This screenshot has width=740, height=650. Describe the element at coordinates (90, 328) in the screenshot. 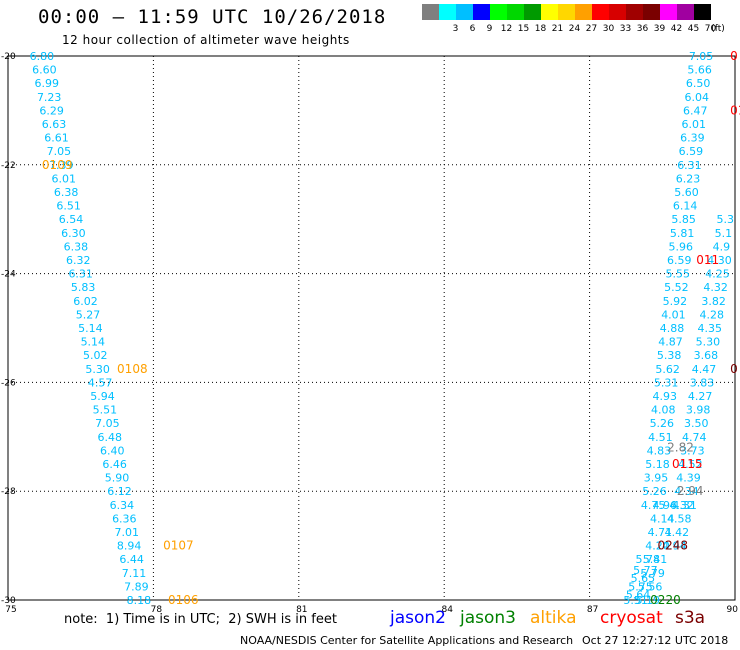

I see `swh-value-label: 5.14` at that location.